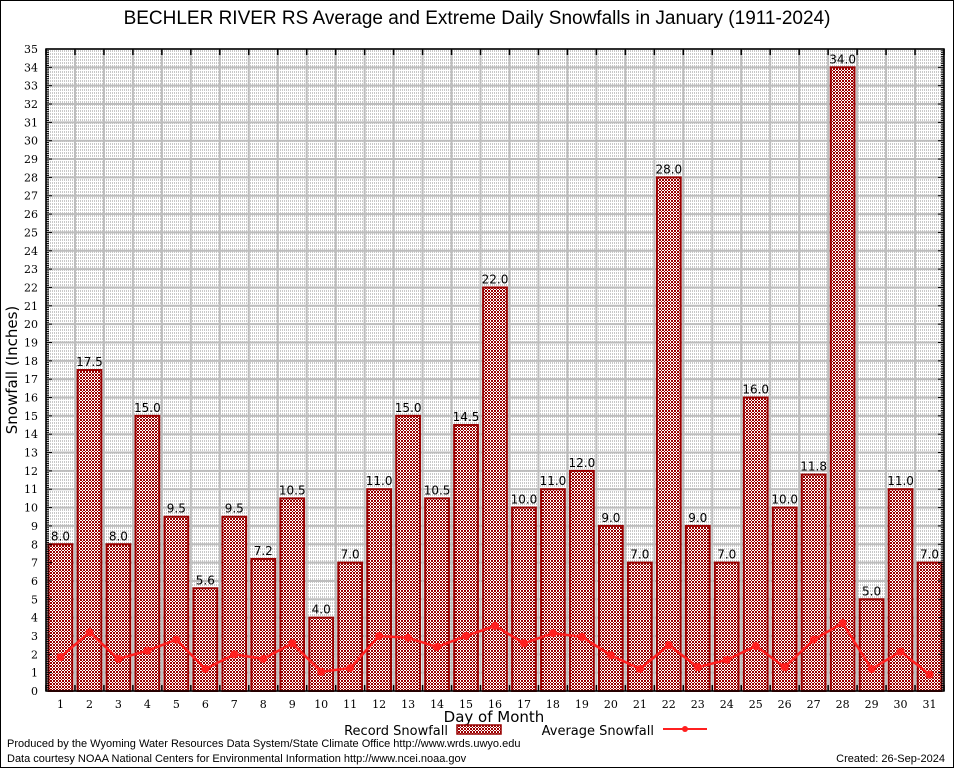 The image size is (954, 768). I want to click on footer-created: Created: 26-Sep-2024, so click(890, 759).